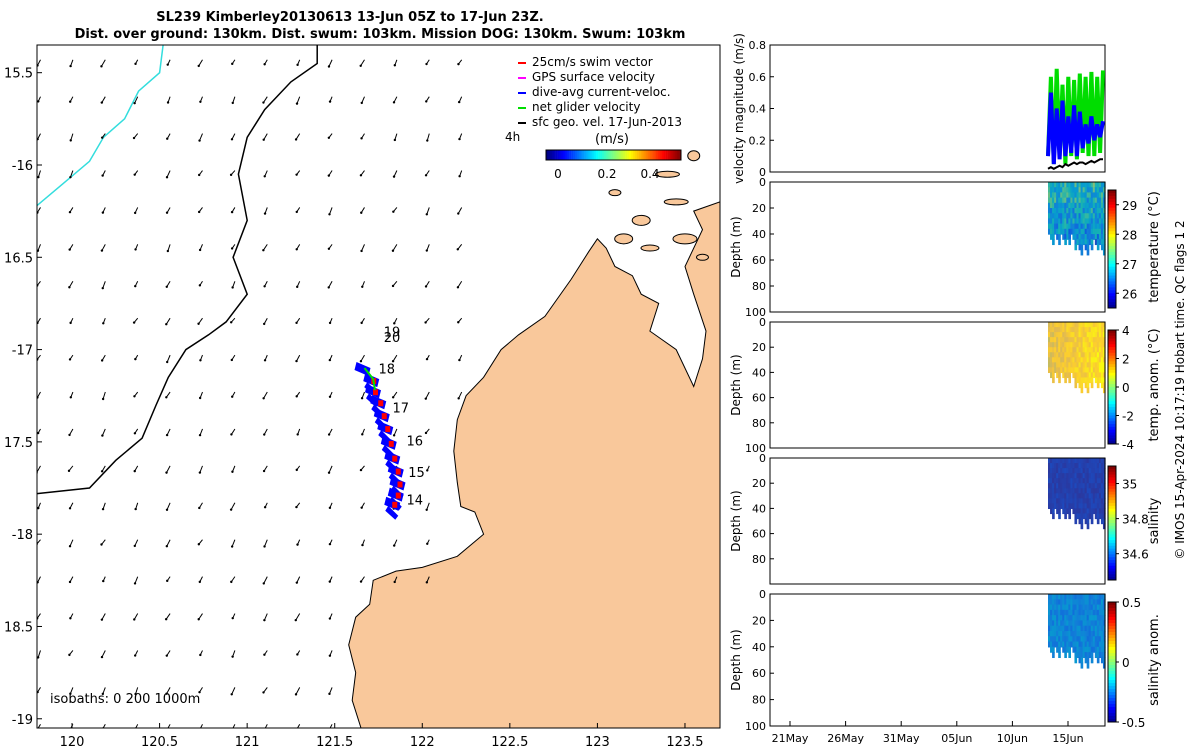  Describe the element at coordinates (1075, 128) in the screenshot. I see `velocity-series-line` at that location.